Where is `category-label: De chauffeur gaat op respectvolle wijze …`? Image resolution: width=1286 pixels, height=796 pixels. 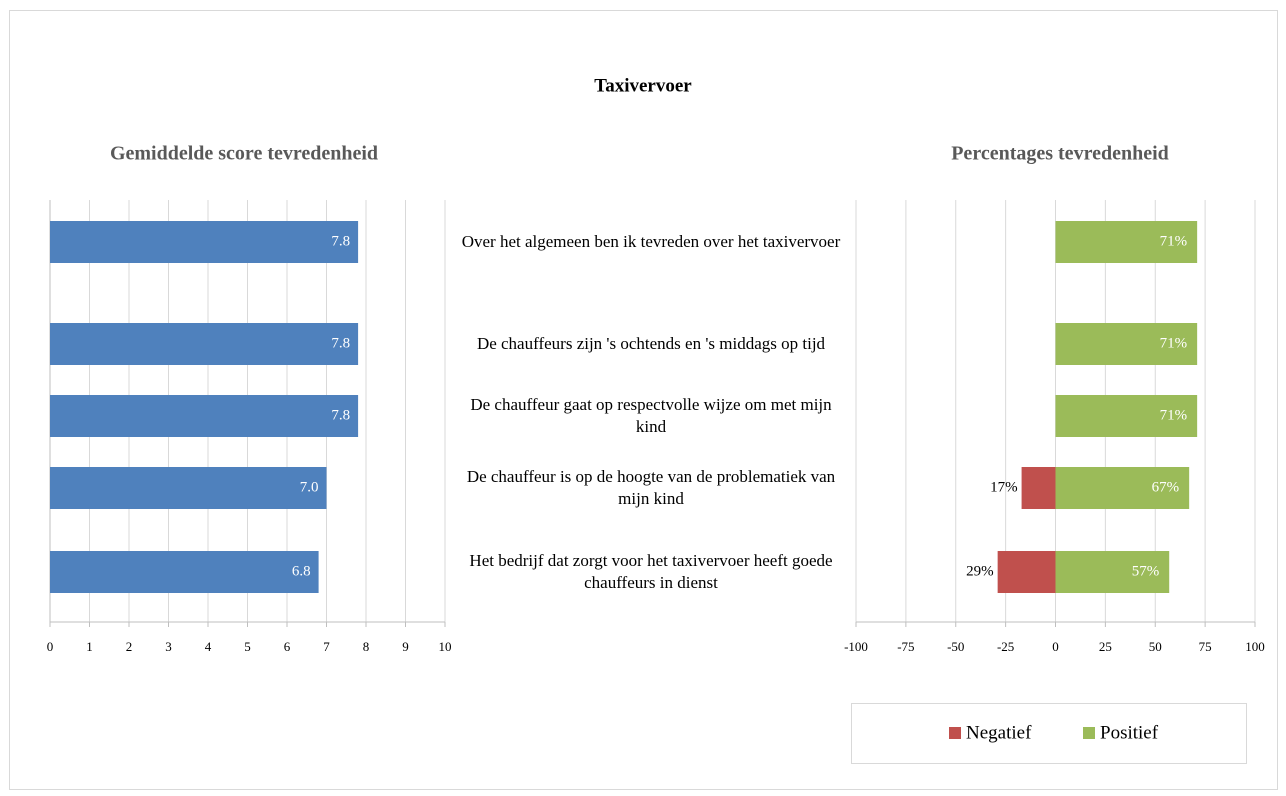
category-label: De chauffeur gaat op respectvolle wijze … is located at coordinates (651, 415).